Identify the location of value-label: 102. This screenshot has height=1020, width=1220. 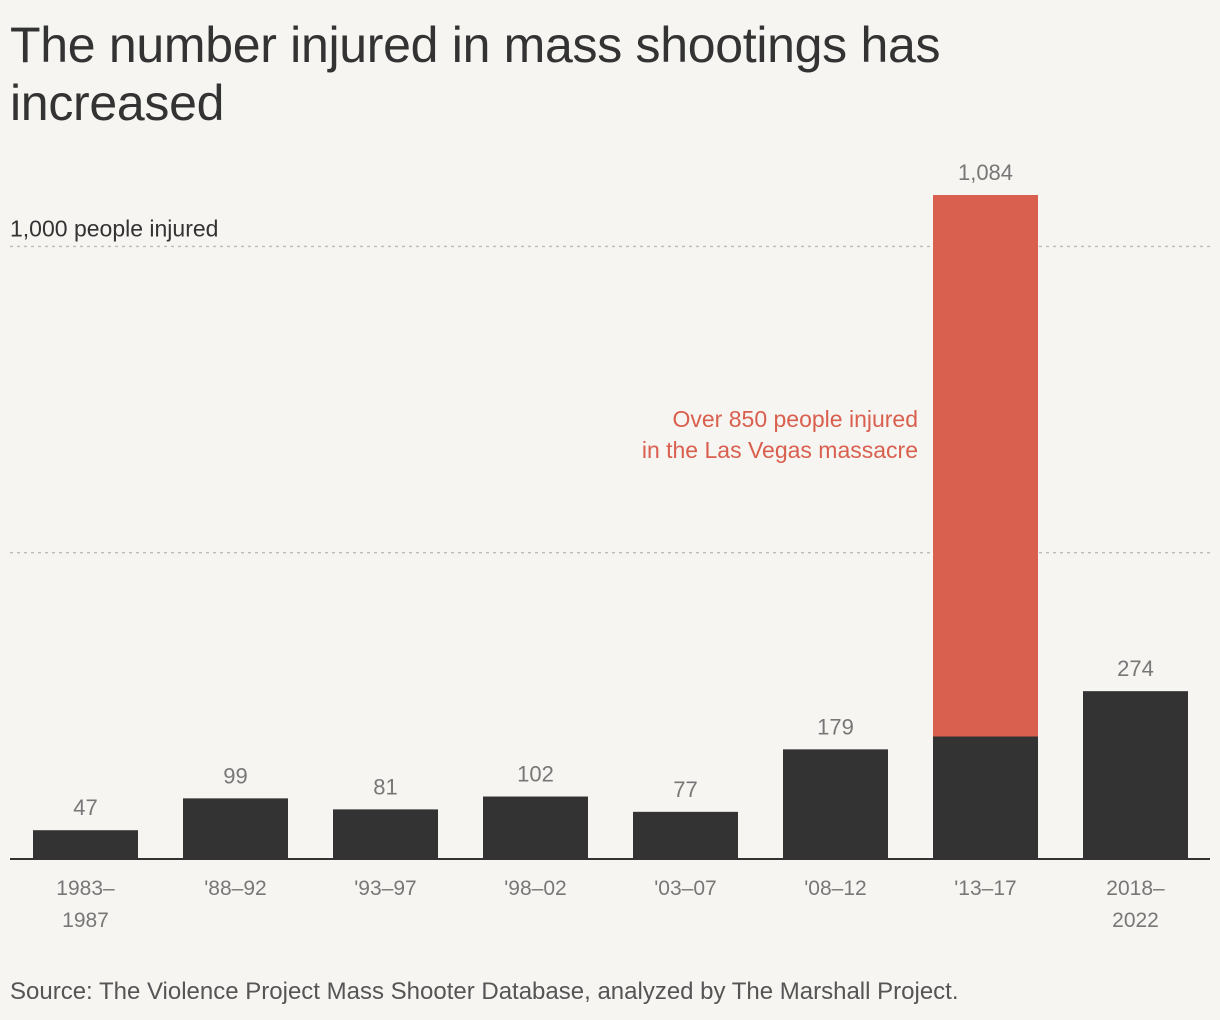
(535, 774).